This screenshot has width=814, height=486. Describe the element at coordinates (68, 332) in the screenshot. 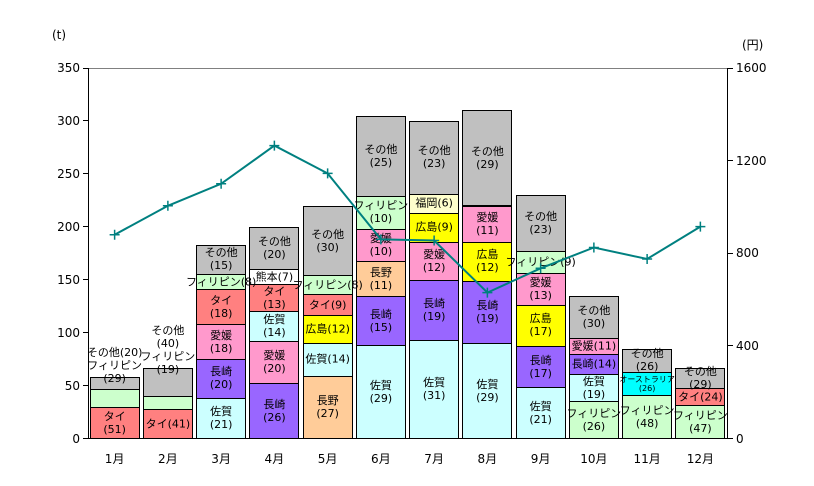

I see `left-axis-tick-label: 100` at that location.